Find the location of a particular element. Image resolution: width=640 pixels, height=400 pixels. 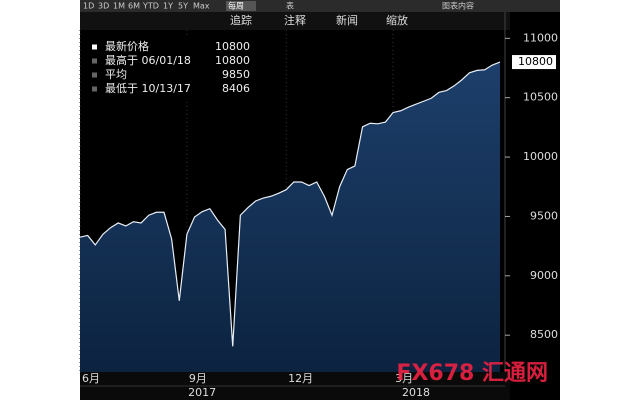

period-select is located at coordinates (241, 6).